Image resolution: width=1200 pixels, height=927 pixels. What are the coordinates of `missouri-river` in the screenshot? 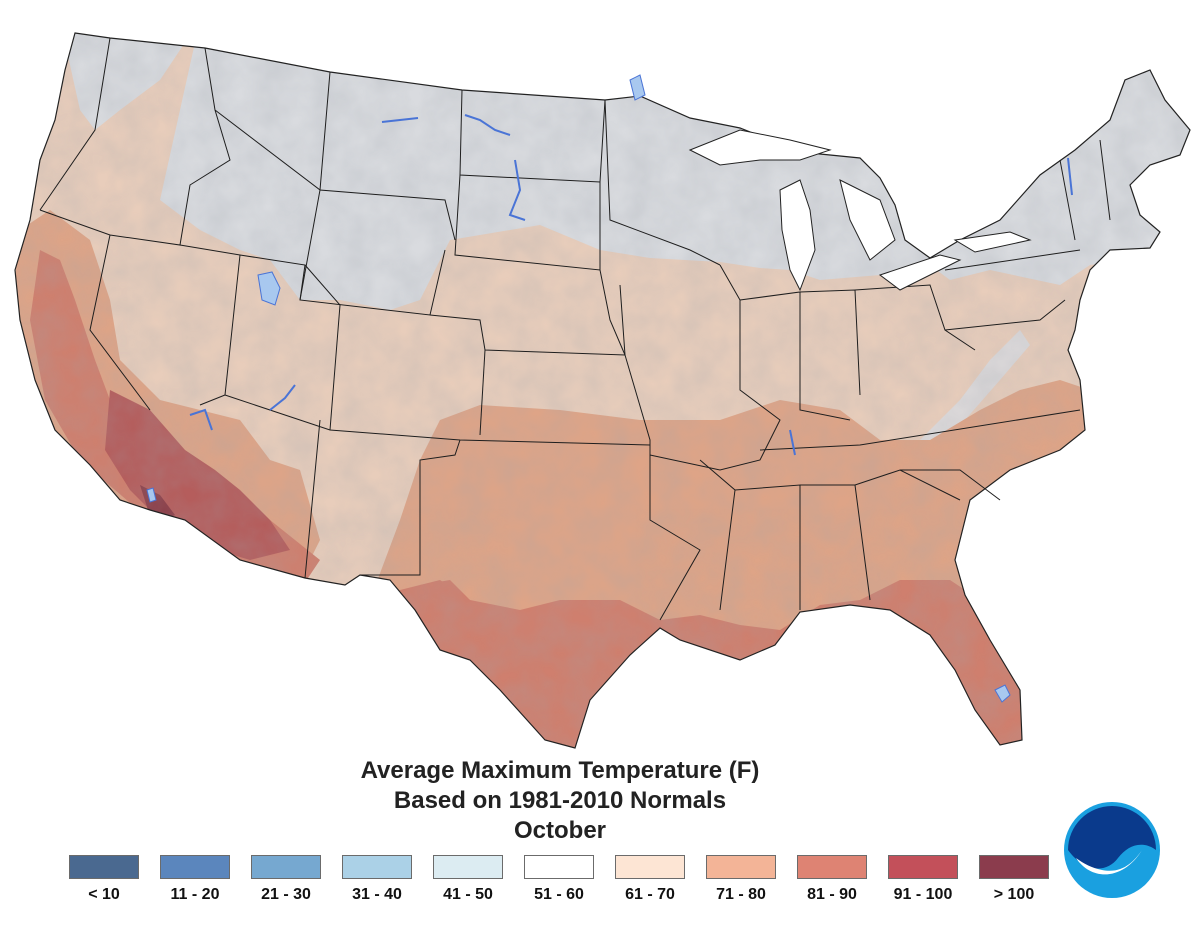 It's located at (446, 125).